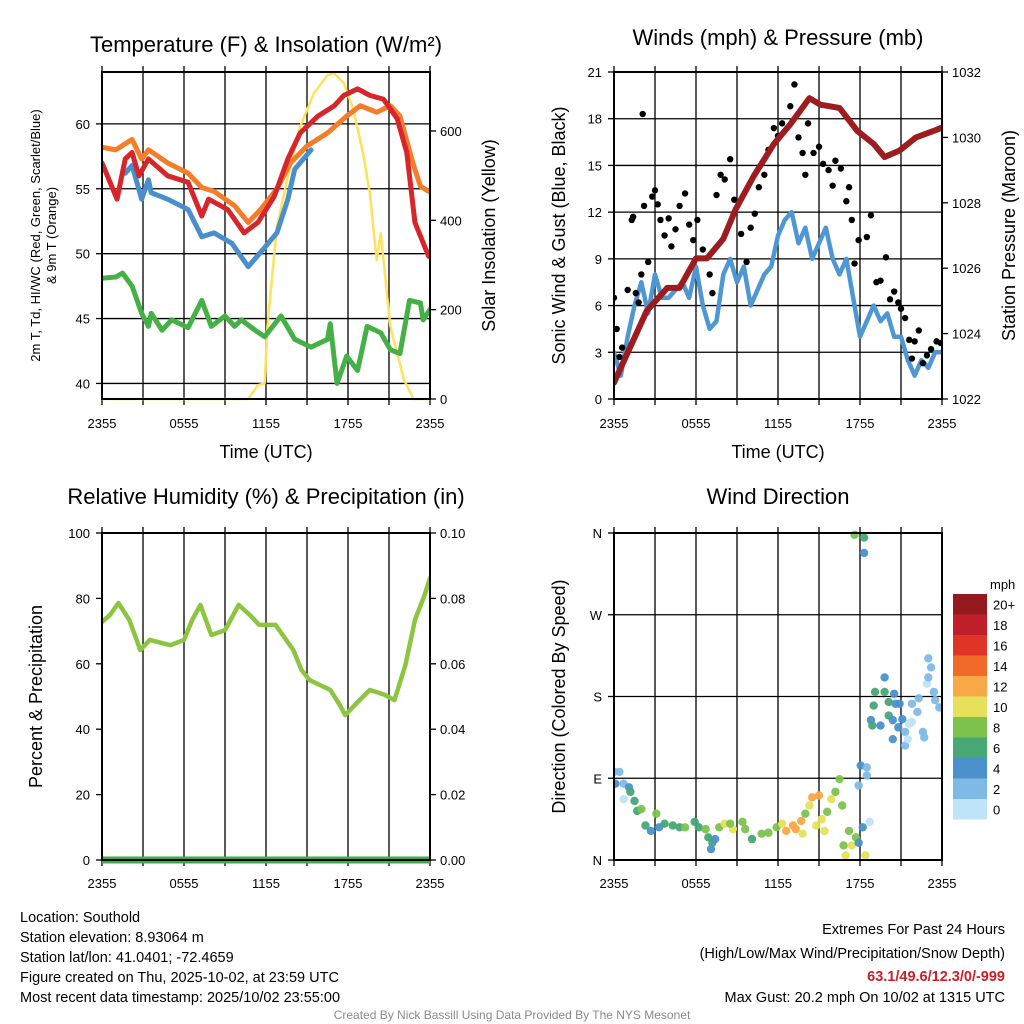  What do you see at coordinates (966, 334) in the screenshot?
I see `y2-tick-label: 1024` at bounding box center [966, 334].